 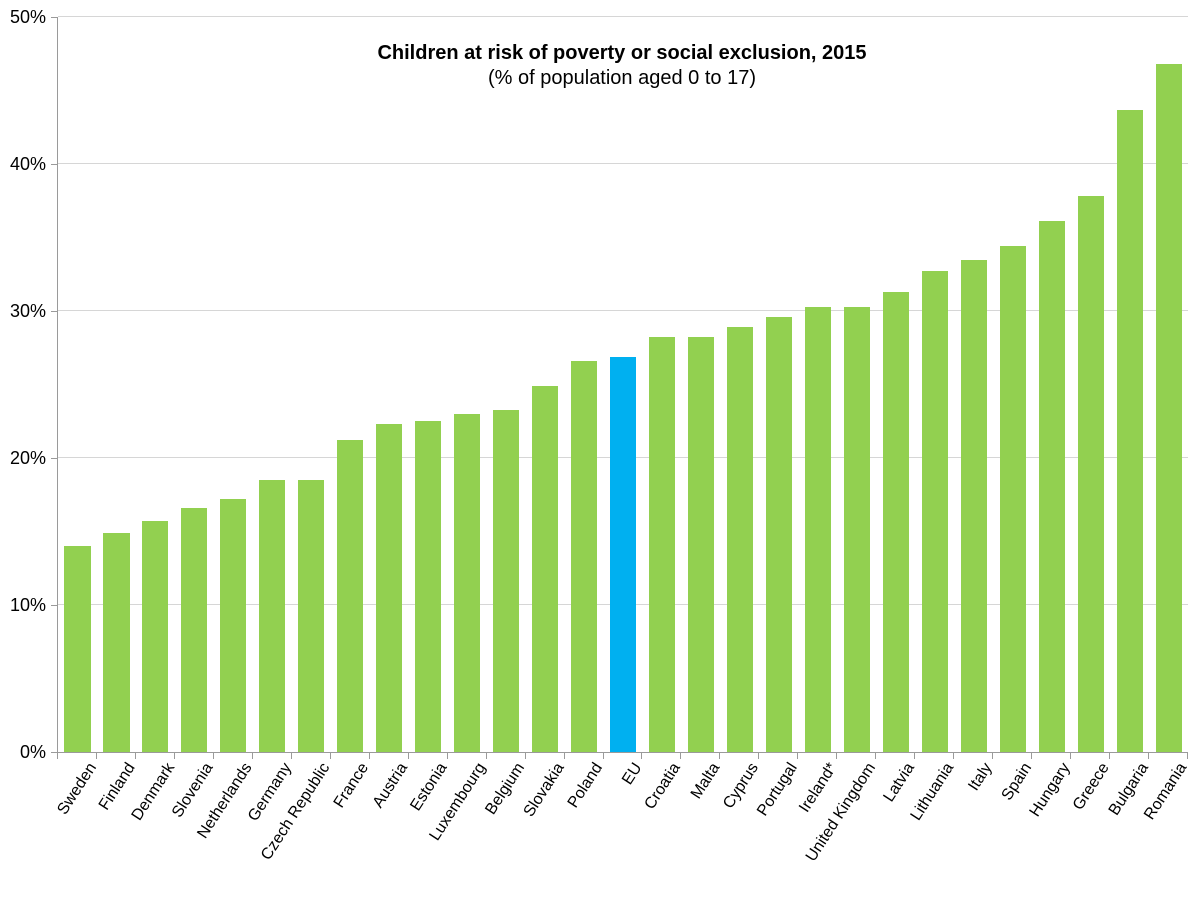 I want to click on bar-latvia, so click(x=895, y=521).